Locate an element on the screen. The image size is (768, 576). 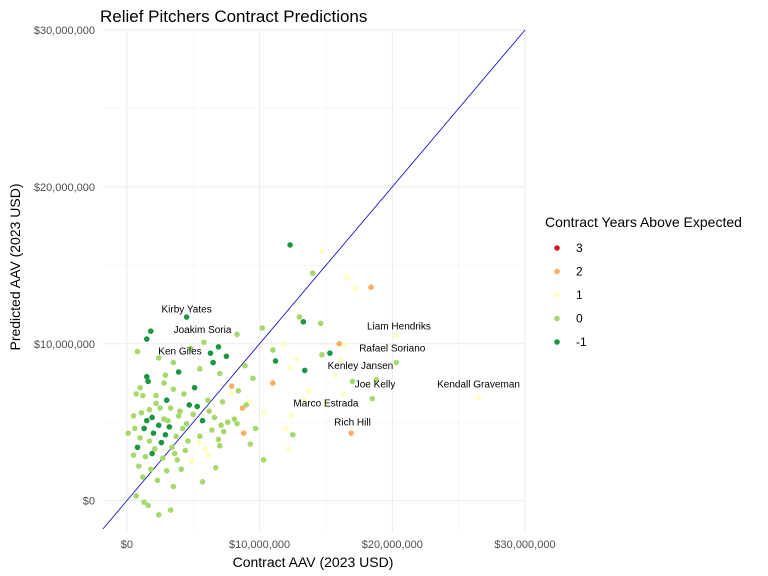
y-tick-label: $20,000,000 is located at coordinates (64, 188).